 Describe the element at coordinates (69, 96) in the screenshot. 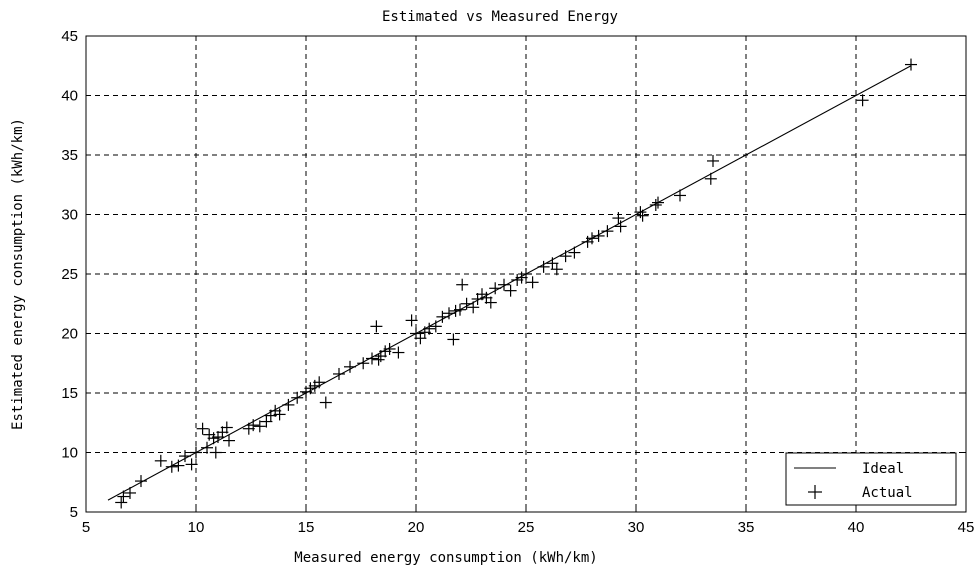

I see `y-tick-label: 40` at that location.